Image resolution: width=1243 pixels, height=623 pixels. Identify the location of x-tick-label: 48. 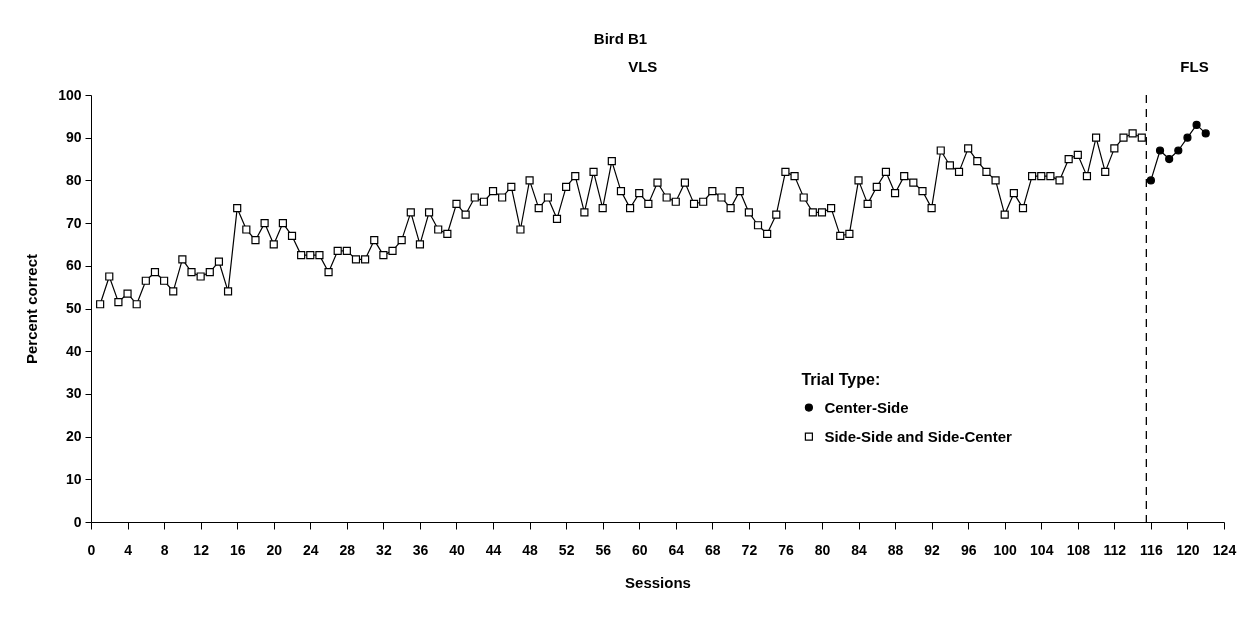
(530, 549).